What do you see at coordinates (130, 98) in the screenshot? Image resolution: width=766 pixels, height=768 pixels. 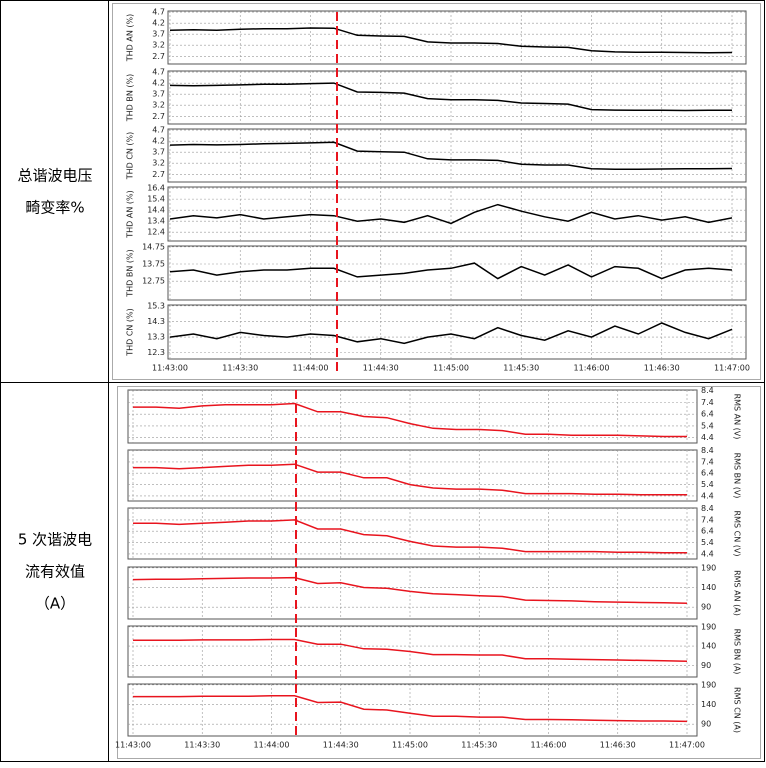 I see `y-axis-label: THD BN (%)` at bounding box center [130, 98].